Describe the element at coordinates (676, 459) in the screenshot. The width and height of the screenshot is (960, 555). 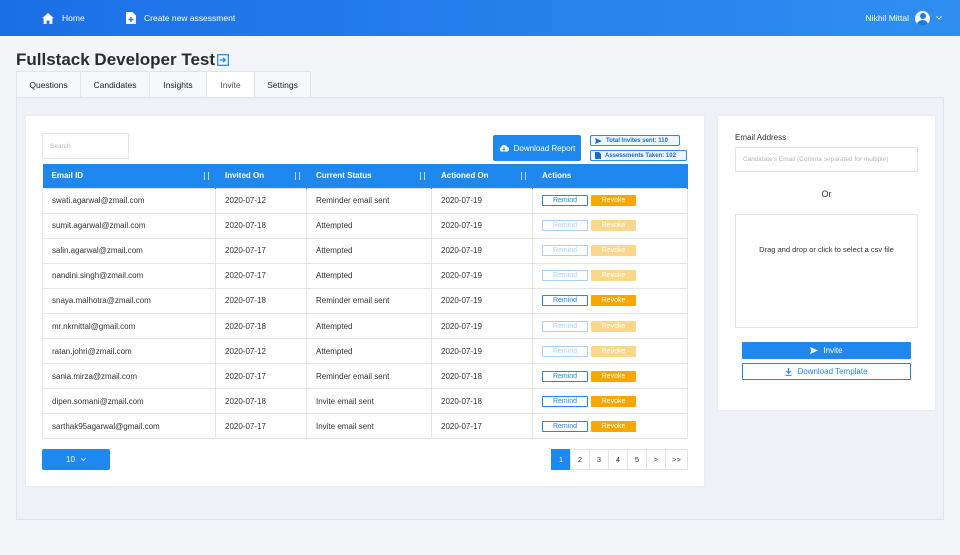
I see `page-button: >>` at that location.